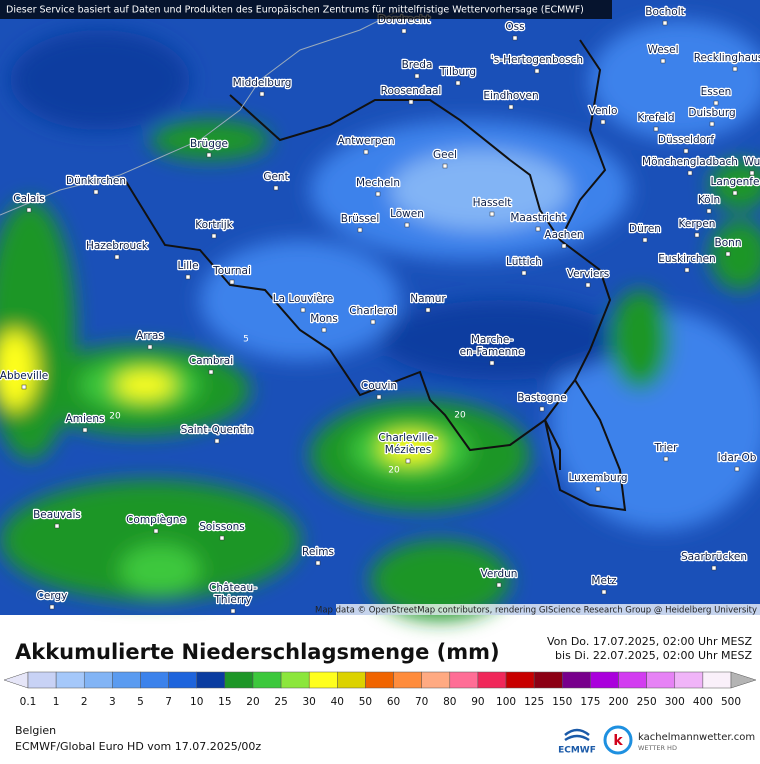 The width and height of the screenshot is (760, 764). I want to click on city-label: Recklinghausen, so click(727, 58).